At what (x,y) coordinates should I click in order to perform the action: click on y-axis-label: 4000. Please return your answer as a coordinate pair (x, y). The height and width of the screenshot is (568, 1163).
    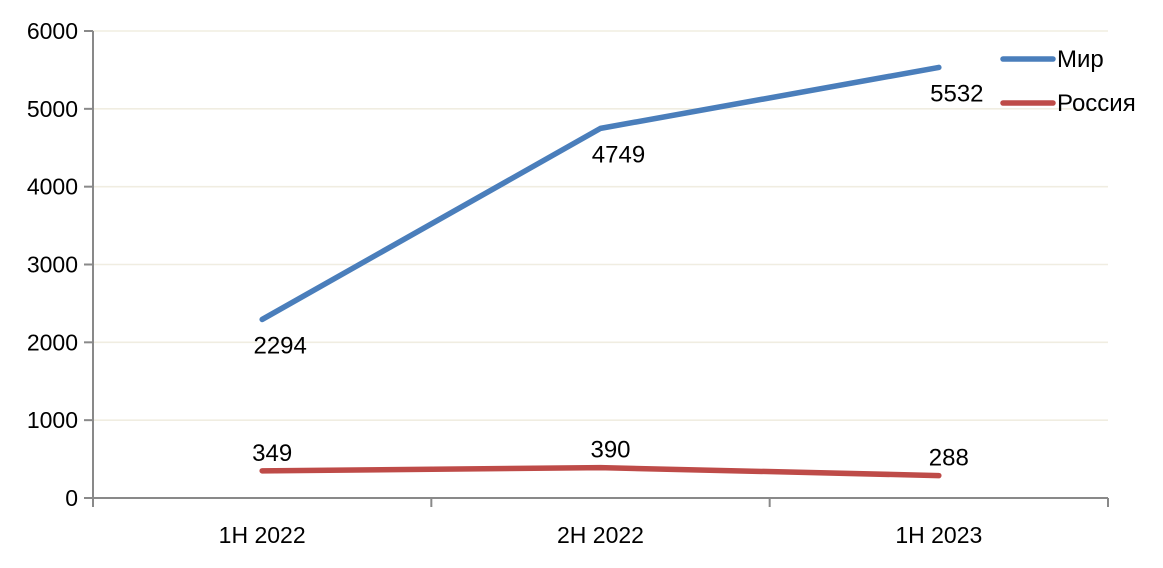
    Looking at the image, I should click on (52, 187).